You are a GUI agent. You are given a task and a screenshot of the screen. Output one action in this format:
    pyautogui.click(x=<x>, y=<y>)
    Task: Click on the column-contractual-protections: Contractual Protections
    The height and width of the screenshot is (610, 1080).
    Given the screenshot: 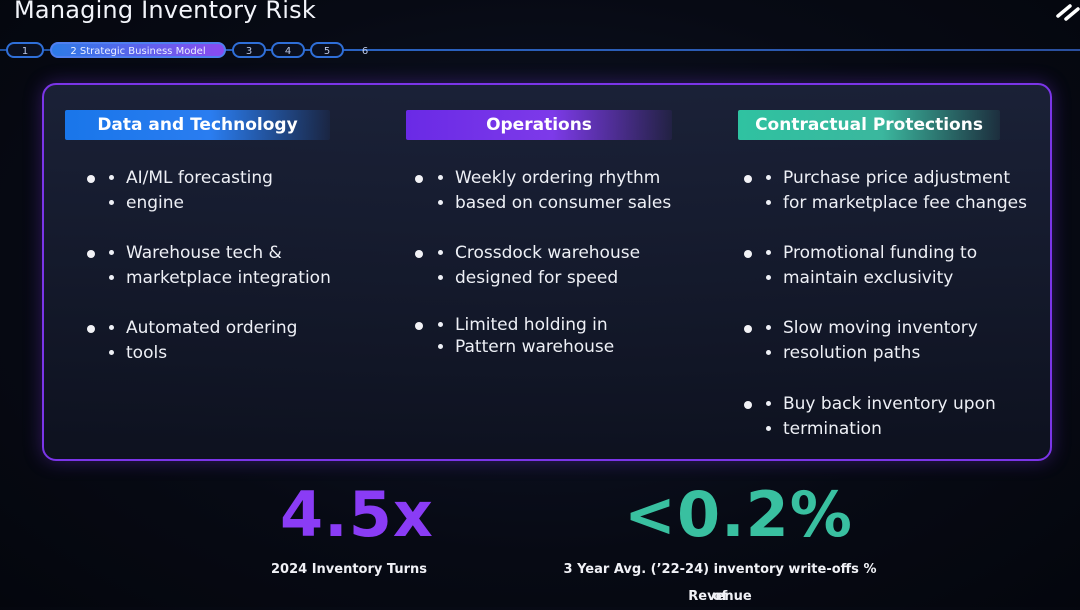 What is the action you would take?
    pyautogui.click(x=869, y=125)
    